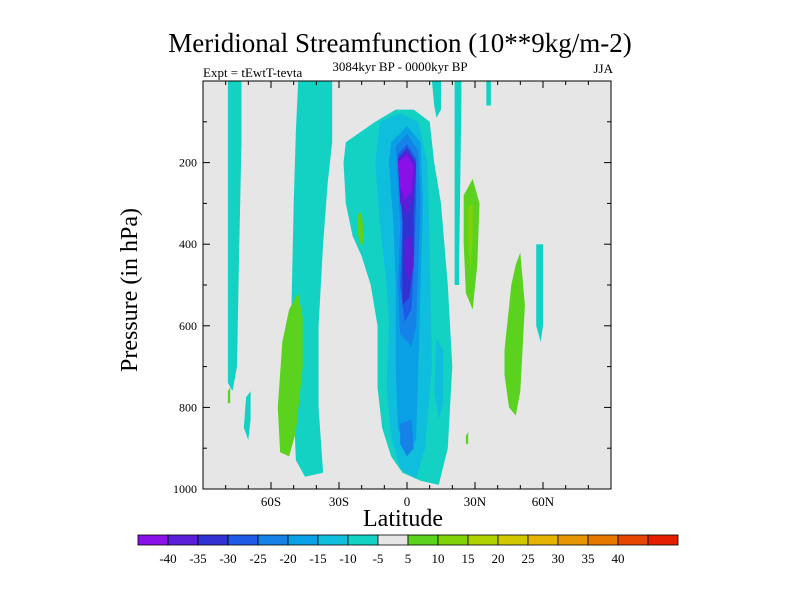 This screenshot has width=800, height=600. What do you see at coordinates (227, 558) in the screenshot?
I see `colorbar-label: -30` at bounding box center [227, 558].